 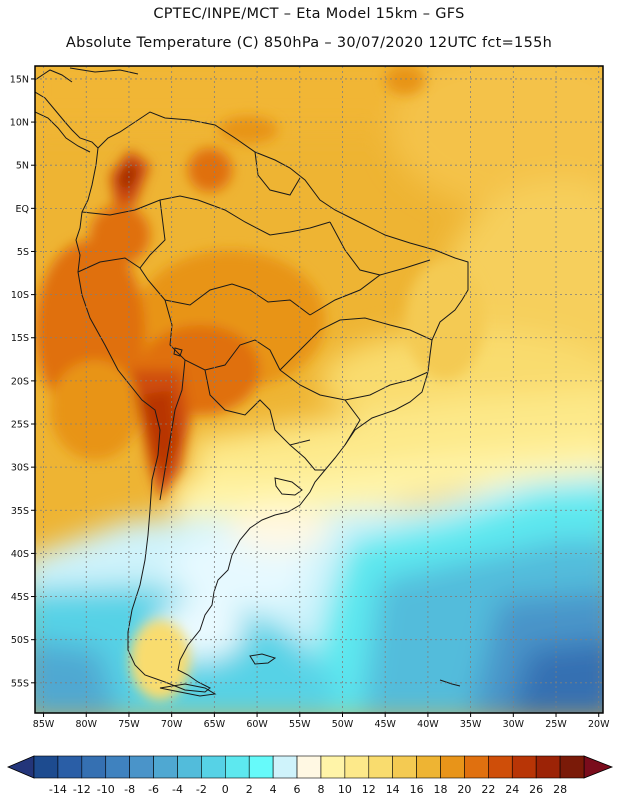 What do you see at coordinates (82, 789) in the screenshot?
I see `colorbar-label: -12` at bounding box center [82, 789].